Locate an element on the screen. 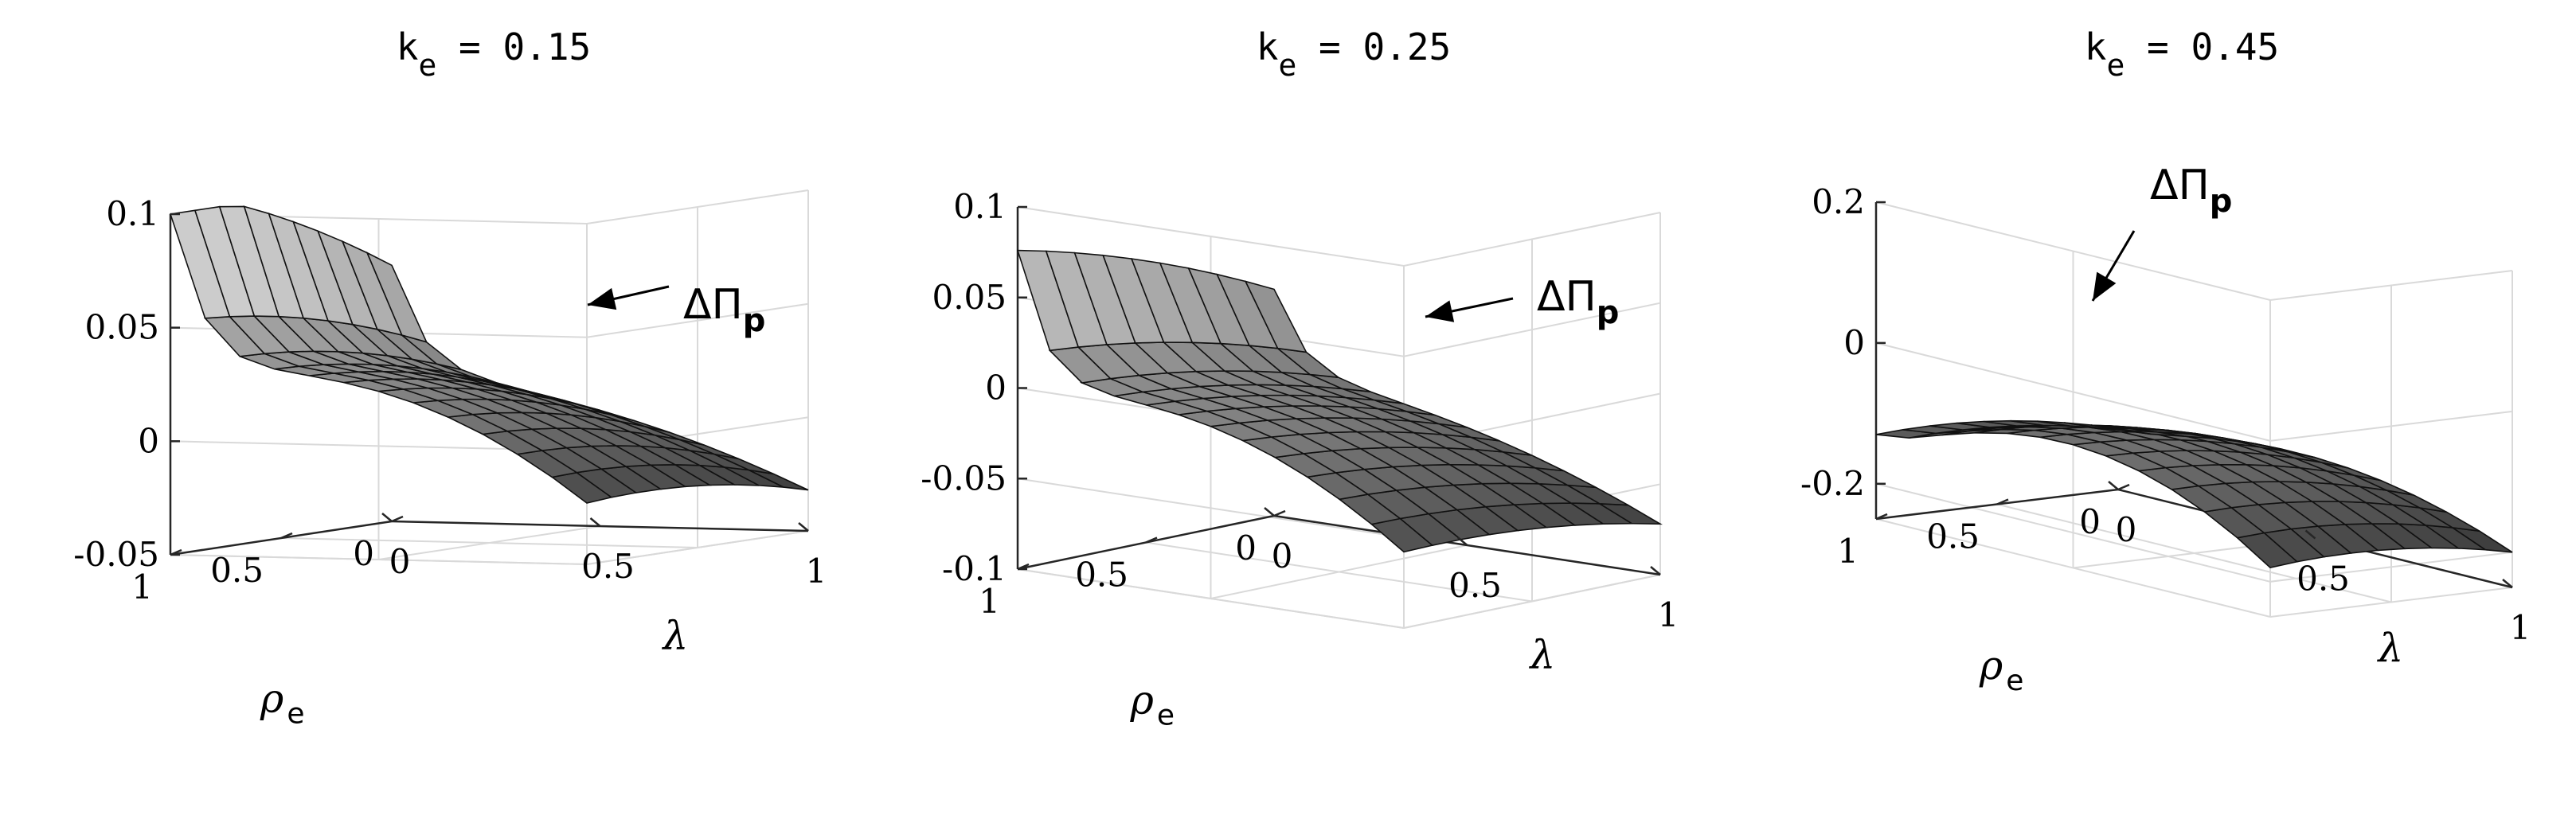 The width and height of the screenshot is (2576, 827). chart-title: ke = 0.45 is located at coordinates (2182, 54).